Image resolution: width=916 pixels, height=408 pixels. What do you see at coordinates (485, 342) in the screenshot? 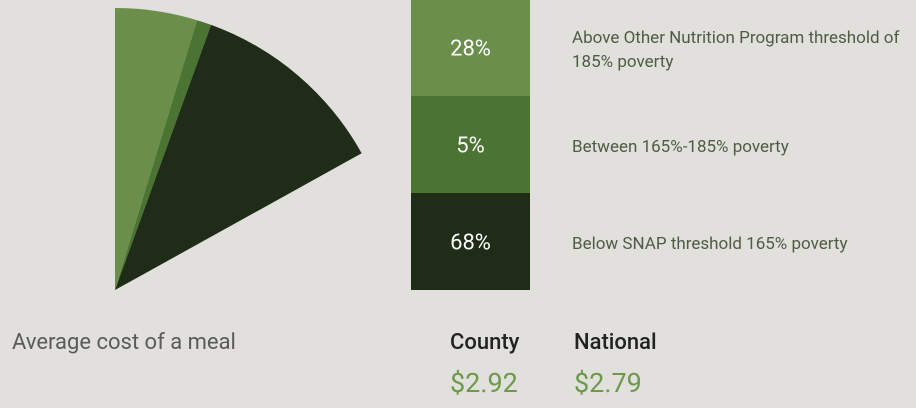
I see `cost-region: County` at bounding box center [485, 342].